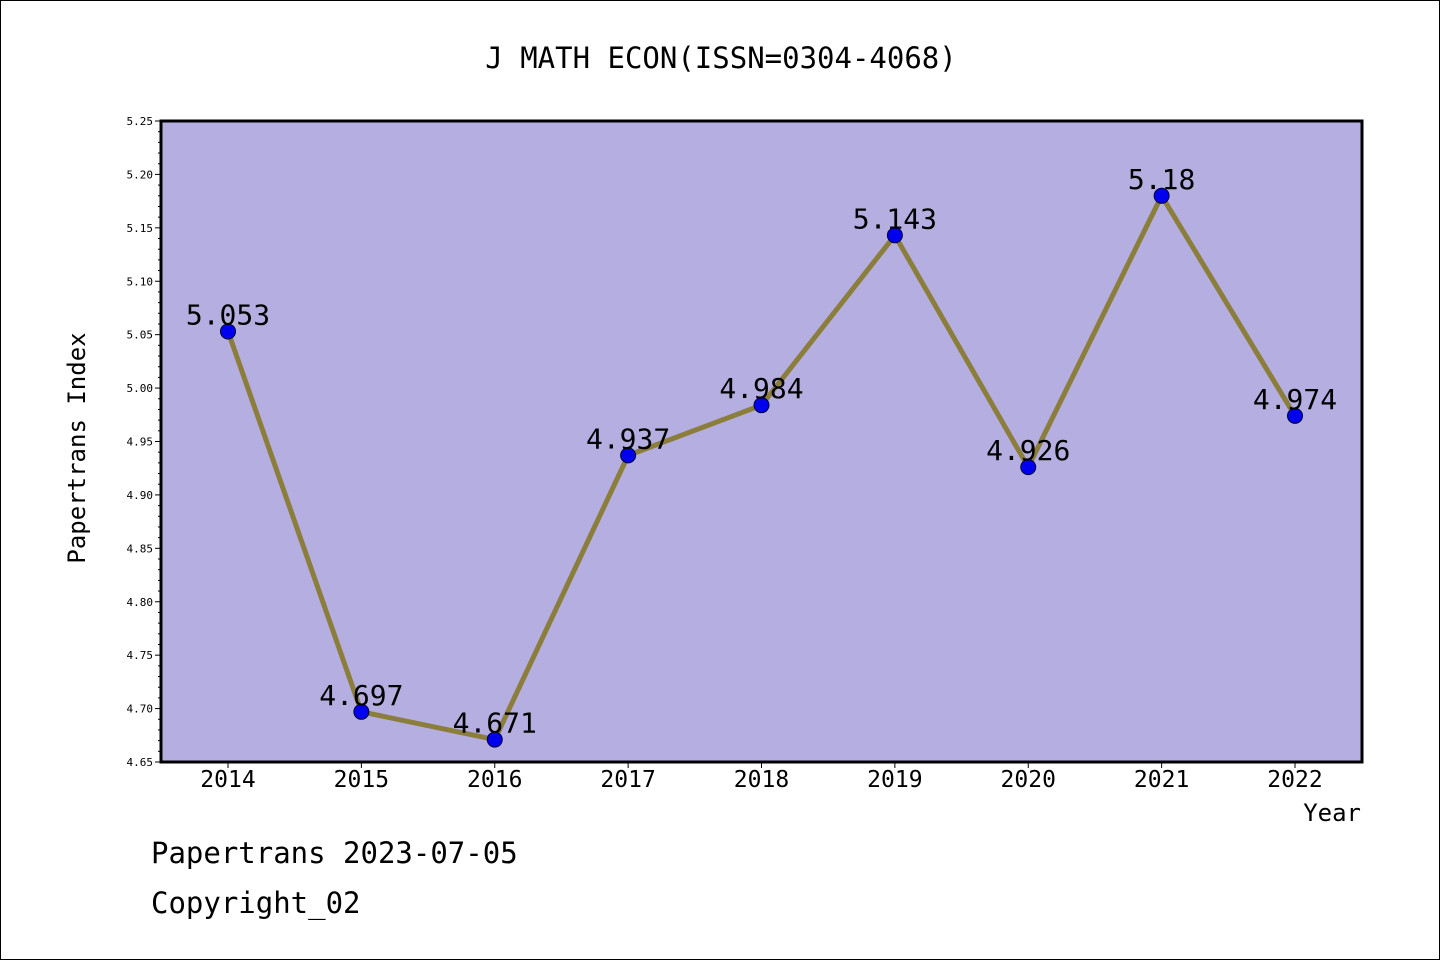 This screenshot has height=961, width=1440. Describe the element at coordinates (140, 281) in the screenshot. I see `y-tick-label: 5.10` at that location.